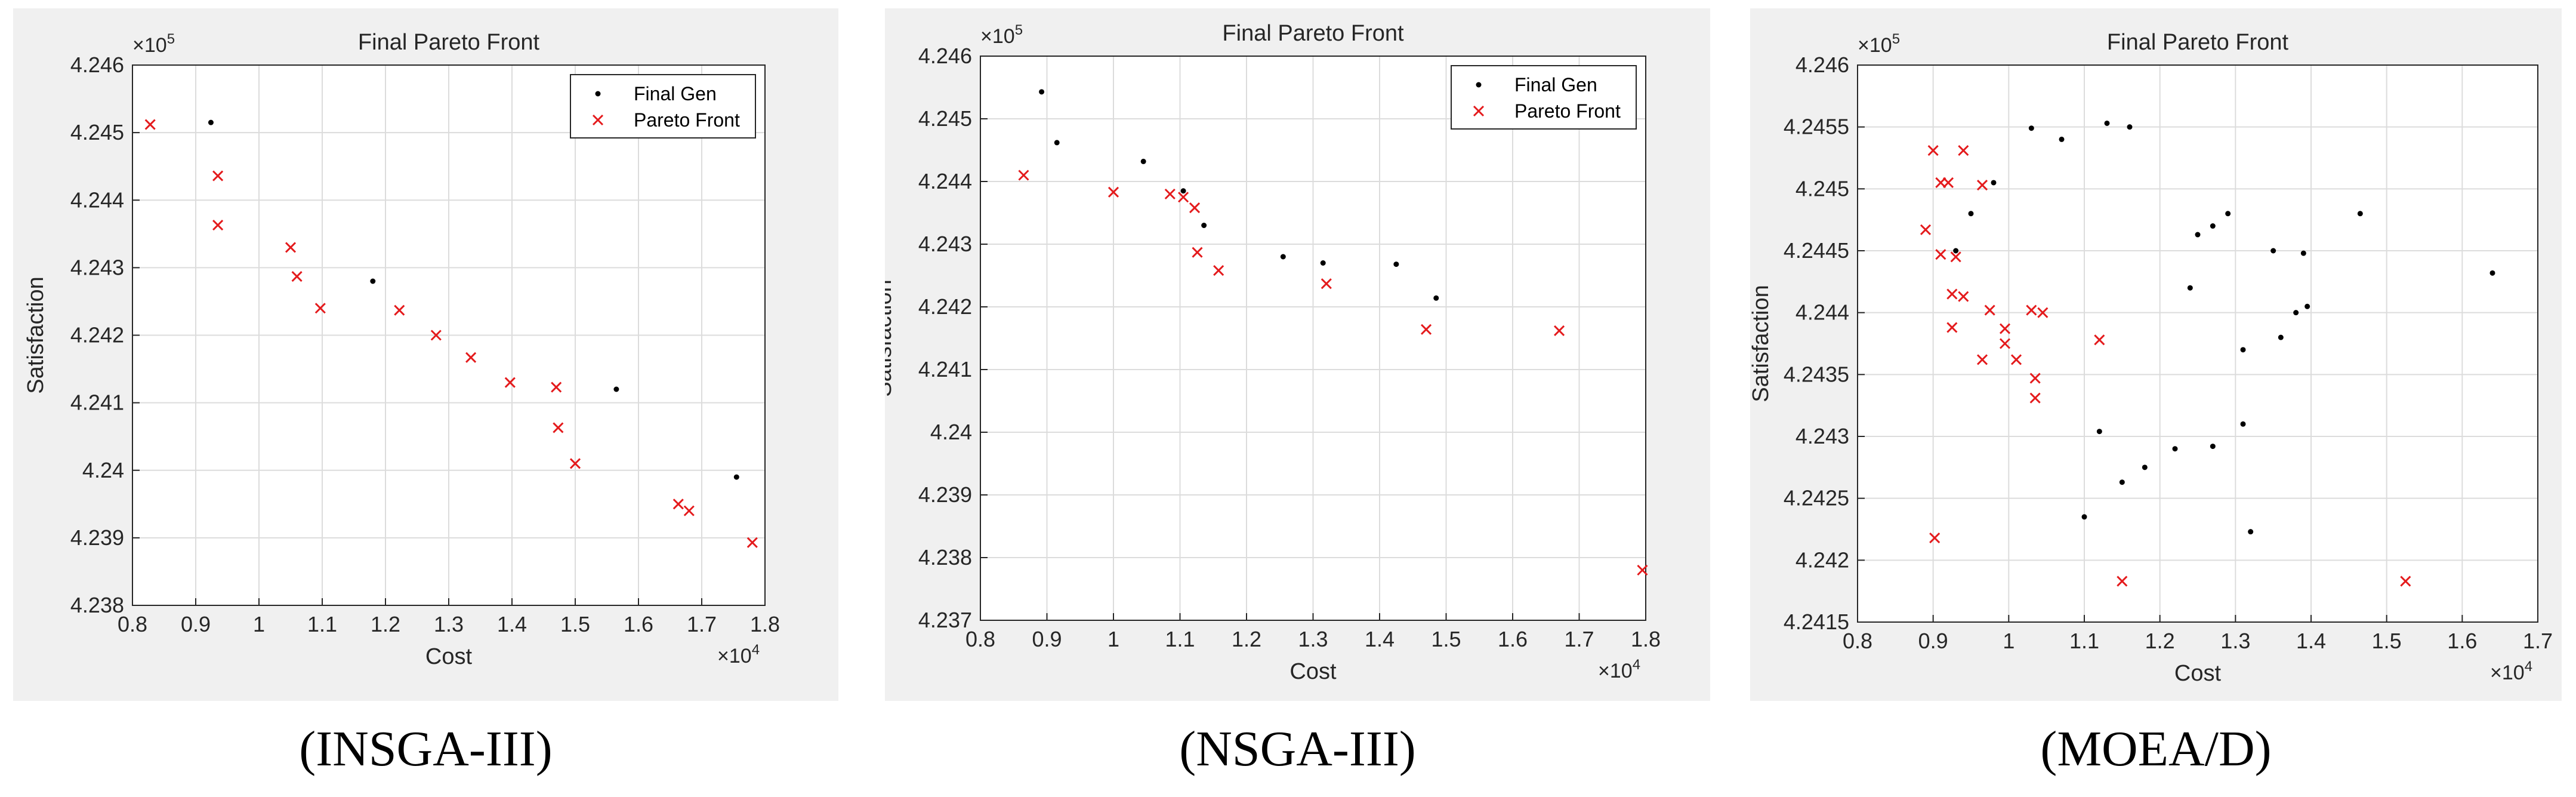  What do you see at coordinates (426, 749) in the screenshot?
I see `chart-caption-1: (INSGA-III)` at bounding box center [426, 749].